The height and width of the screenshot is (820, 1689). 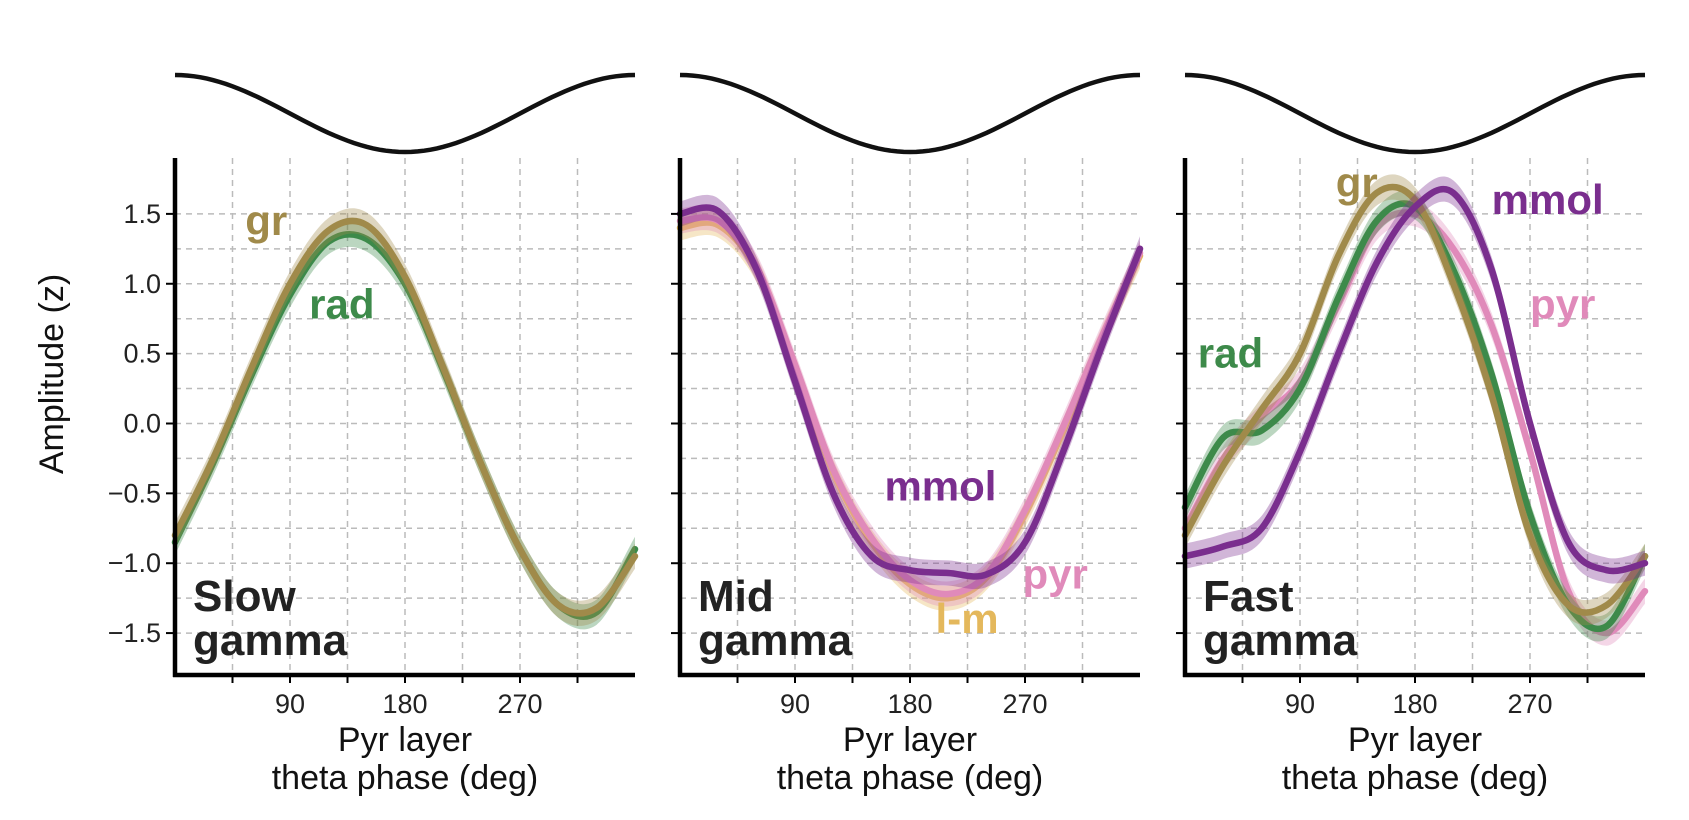 I want to click on series-line-gr, so click(x=405, y=417).